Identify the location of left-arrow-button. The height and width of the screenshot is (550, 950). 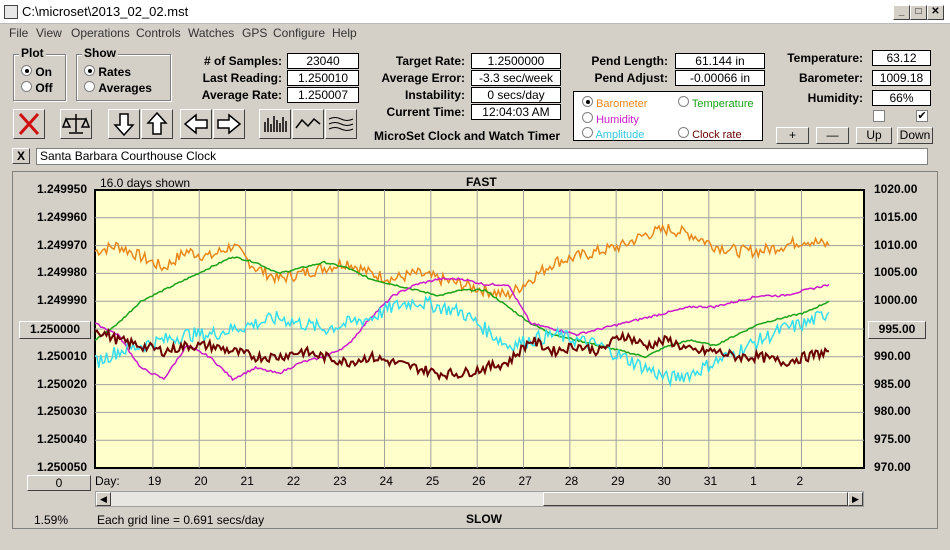
(196, 124).